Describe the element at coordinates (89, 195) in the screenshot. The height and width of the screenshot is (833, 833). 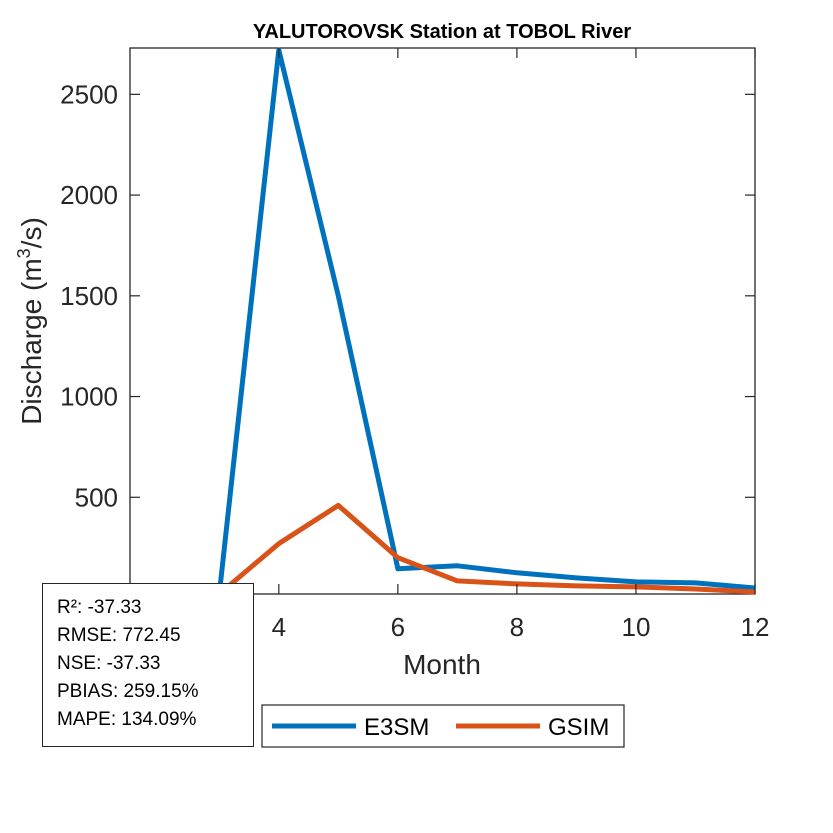
I see `y-tick-label: 2000` at that location.